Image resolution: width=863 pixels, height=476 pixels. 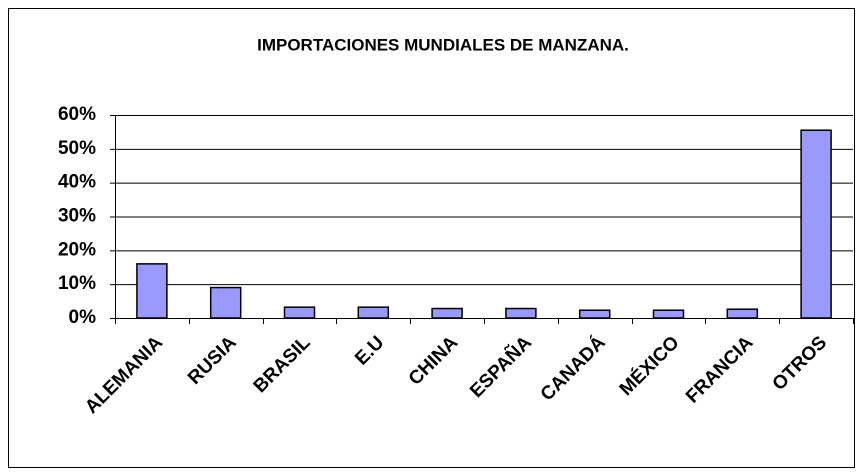 I want to click on y-tick-label: 0%, so click(x=83, y=317).